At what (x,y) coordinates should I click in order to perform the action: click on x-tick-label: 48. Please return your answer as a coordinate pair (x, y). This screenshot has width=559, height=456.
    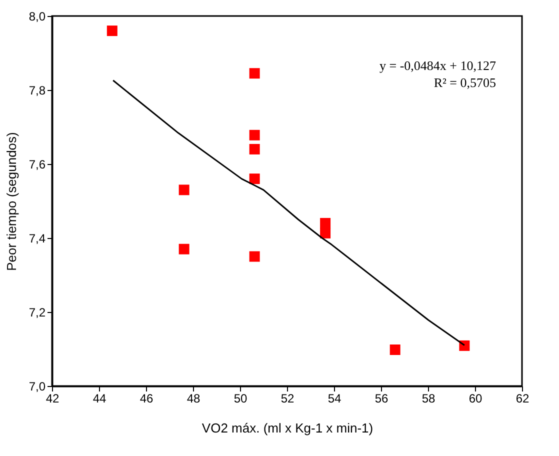
    Looking at the image, I should click on (193, 399).